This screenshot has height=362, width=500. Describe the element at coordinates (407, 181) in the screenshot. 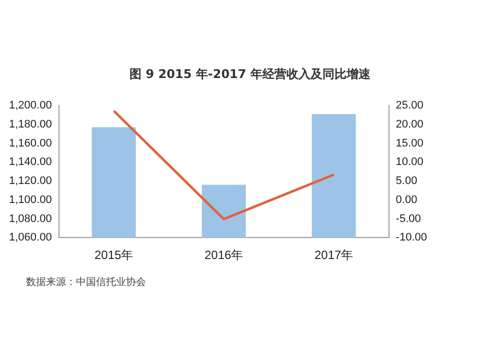

I see `y2-tick-label: 5.00` at that location.